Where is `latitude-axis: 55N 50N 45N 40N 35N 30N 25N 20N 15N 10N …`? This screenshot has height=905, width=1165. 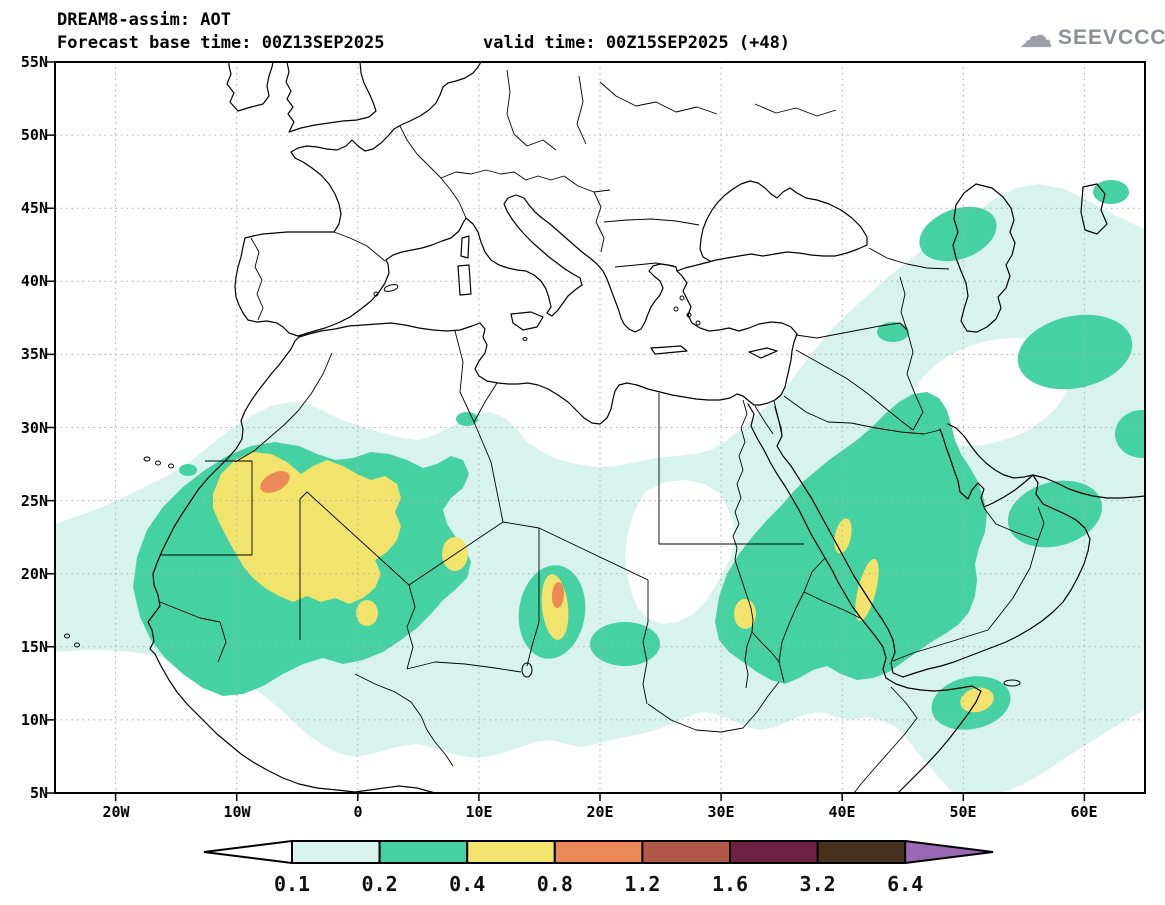
latitude-axis: 55N 50N 45N 40N 35N 30N 25N 20N 15N 10N … is located at coordinates (34, 427).